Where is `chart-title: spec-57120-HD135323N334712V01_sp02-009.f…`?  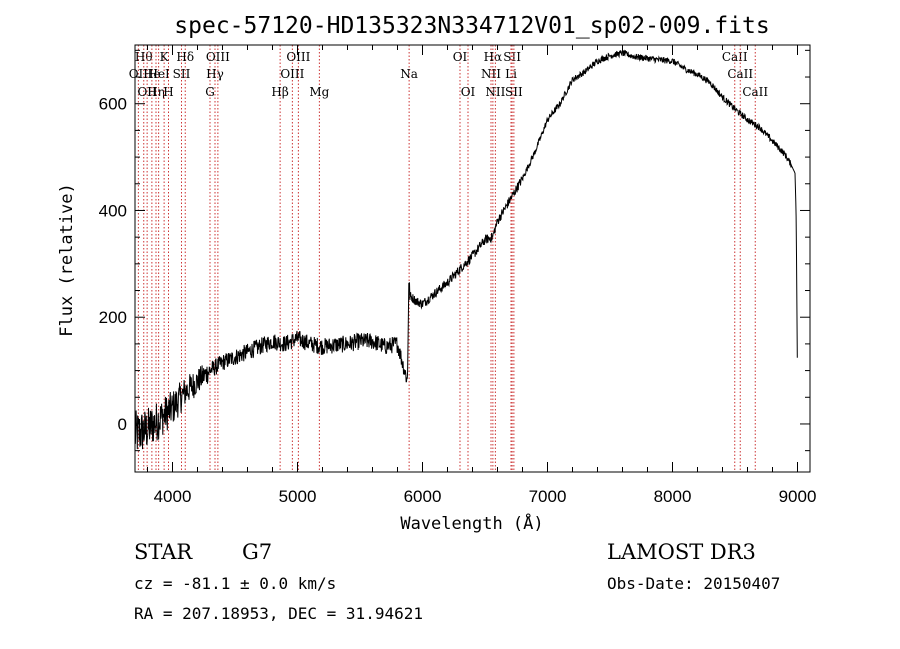 chart-title: spec-57120-HD135323N334712V01_sp02-009.f… is located at coordinates (471, 26).